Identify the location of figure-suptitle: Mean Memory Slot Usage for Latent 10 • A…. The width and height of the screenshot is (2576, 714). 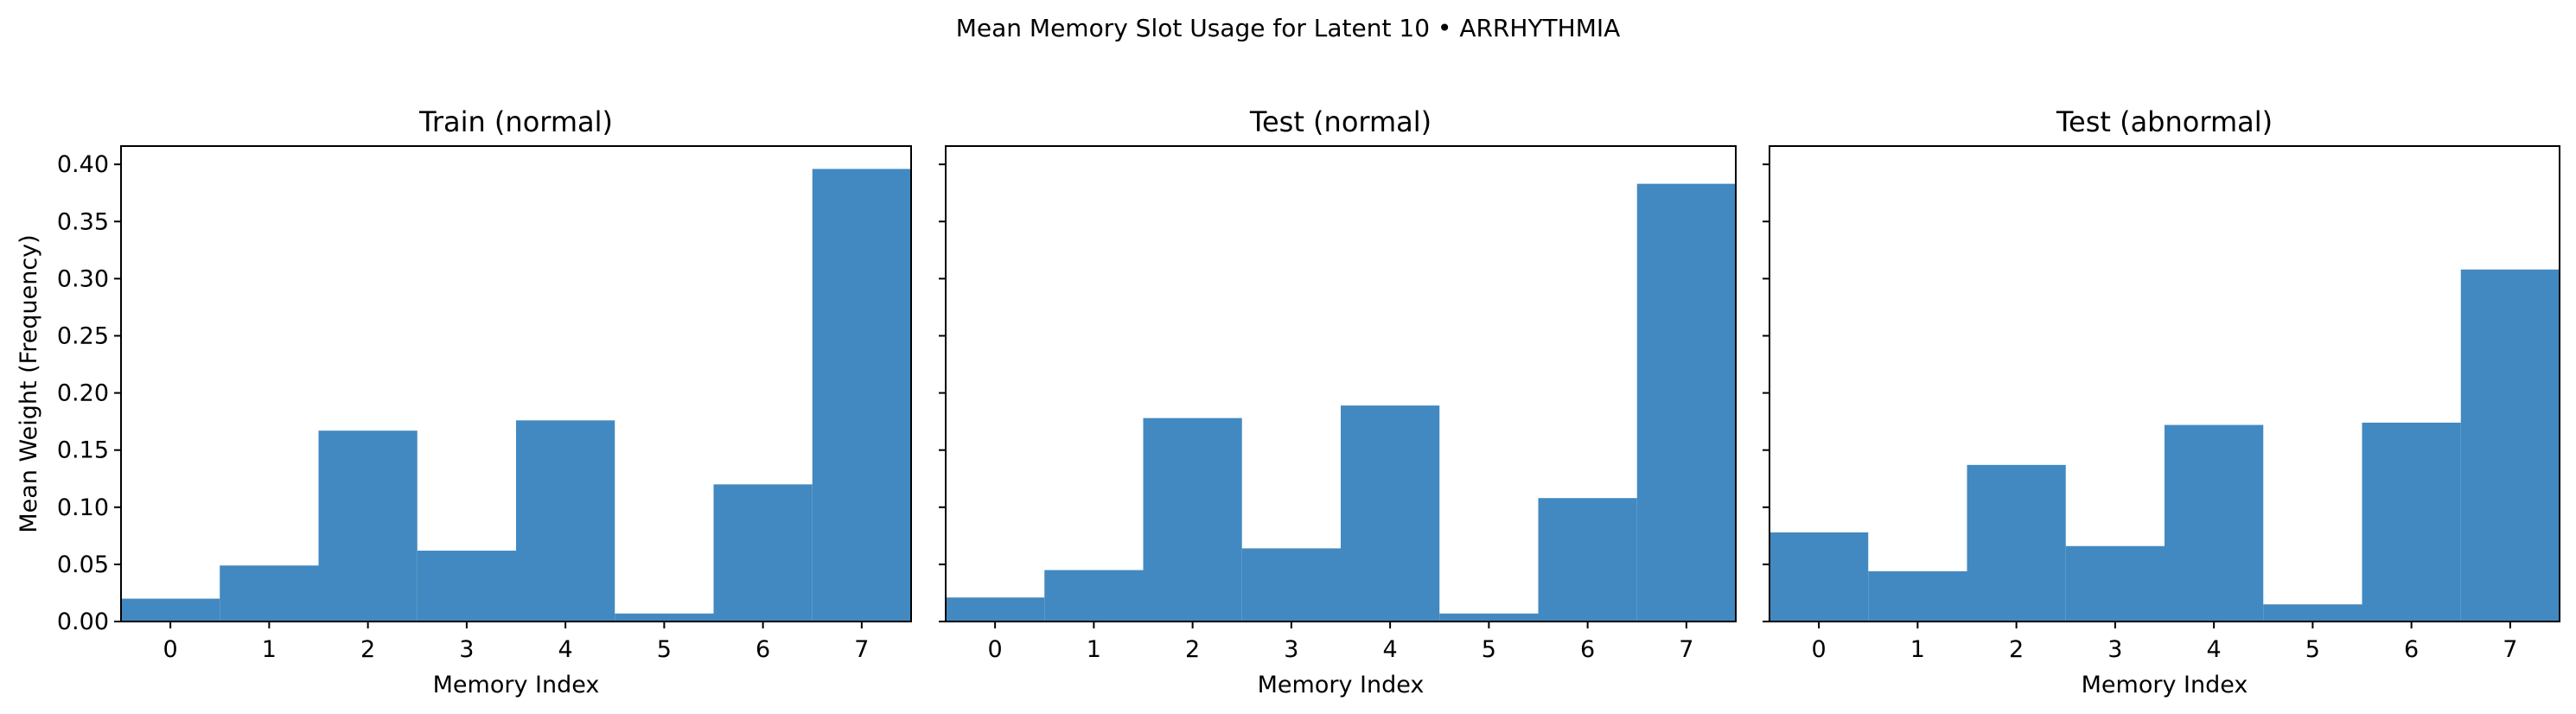
(1288, 28).